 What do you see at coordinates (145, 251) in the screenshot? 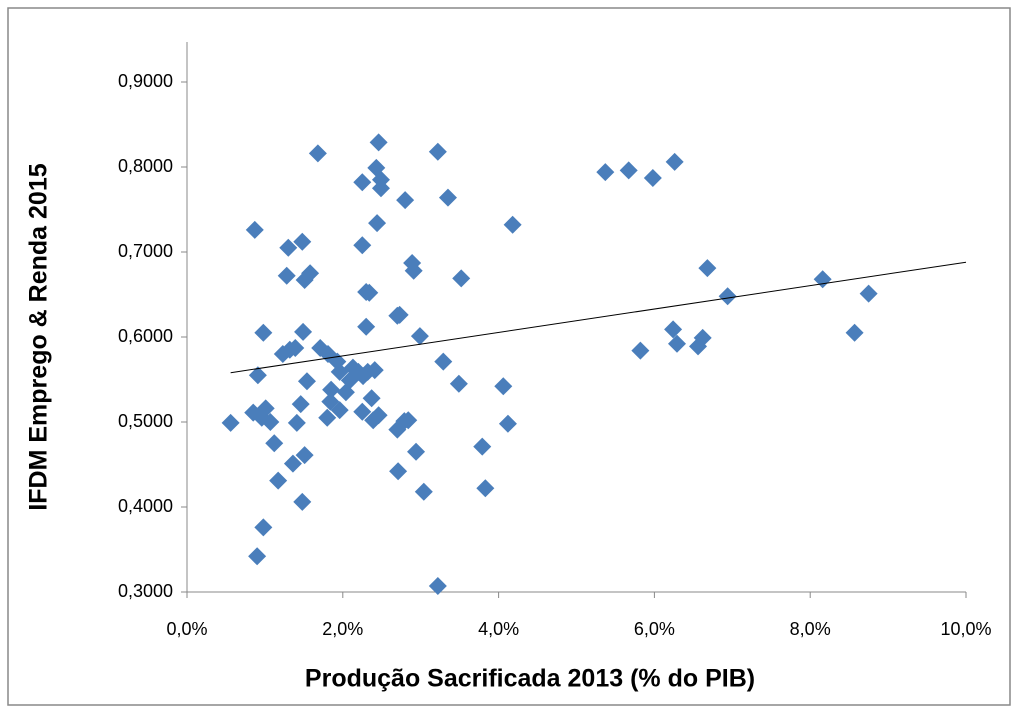
I see `y-tick-label: 0,7000` at bounding box center [145, 251].